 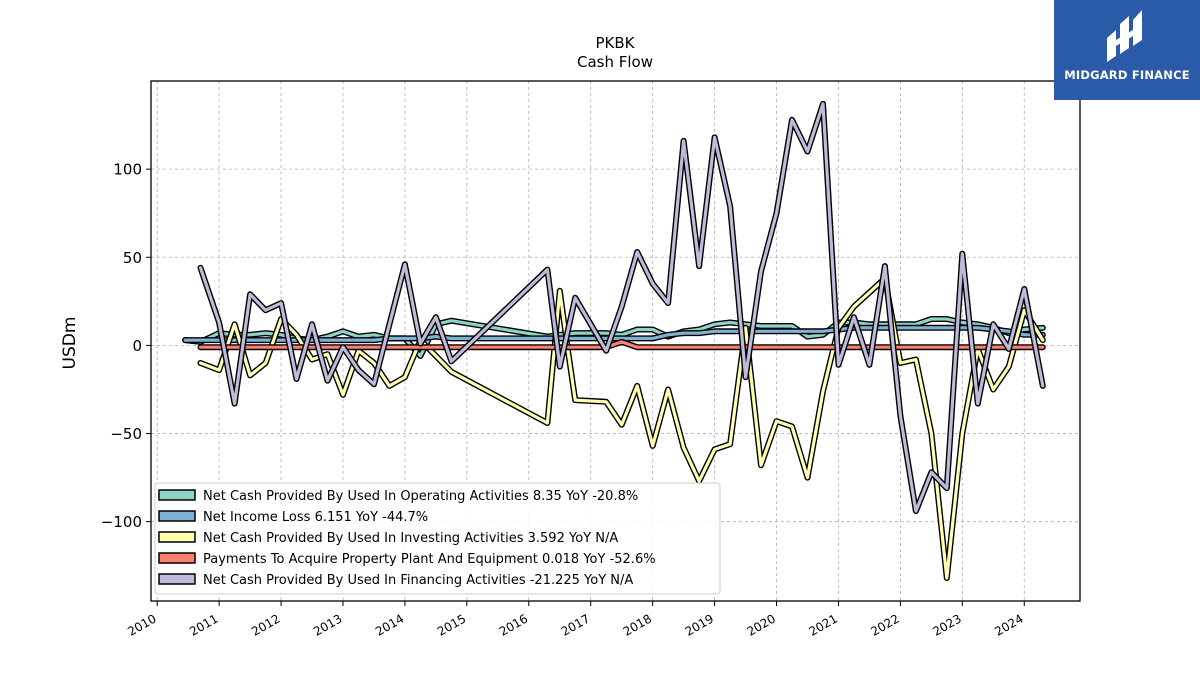 I want to click on series-line, so click(x=621, y=344).